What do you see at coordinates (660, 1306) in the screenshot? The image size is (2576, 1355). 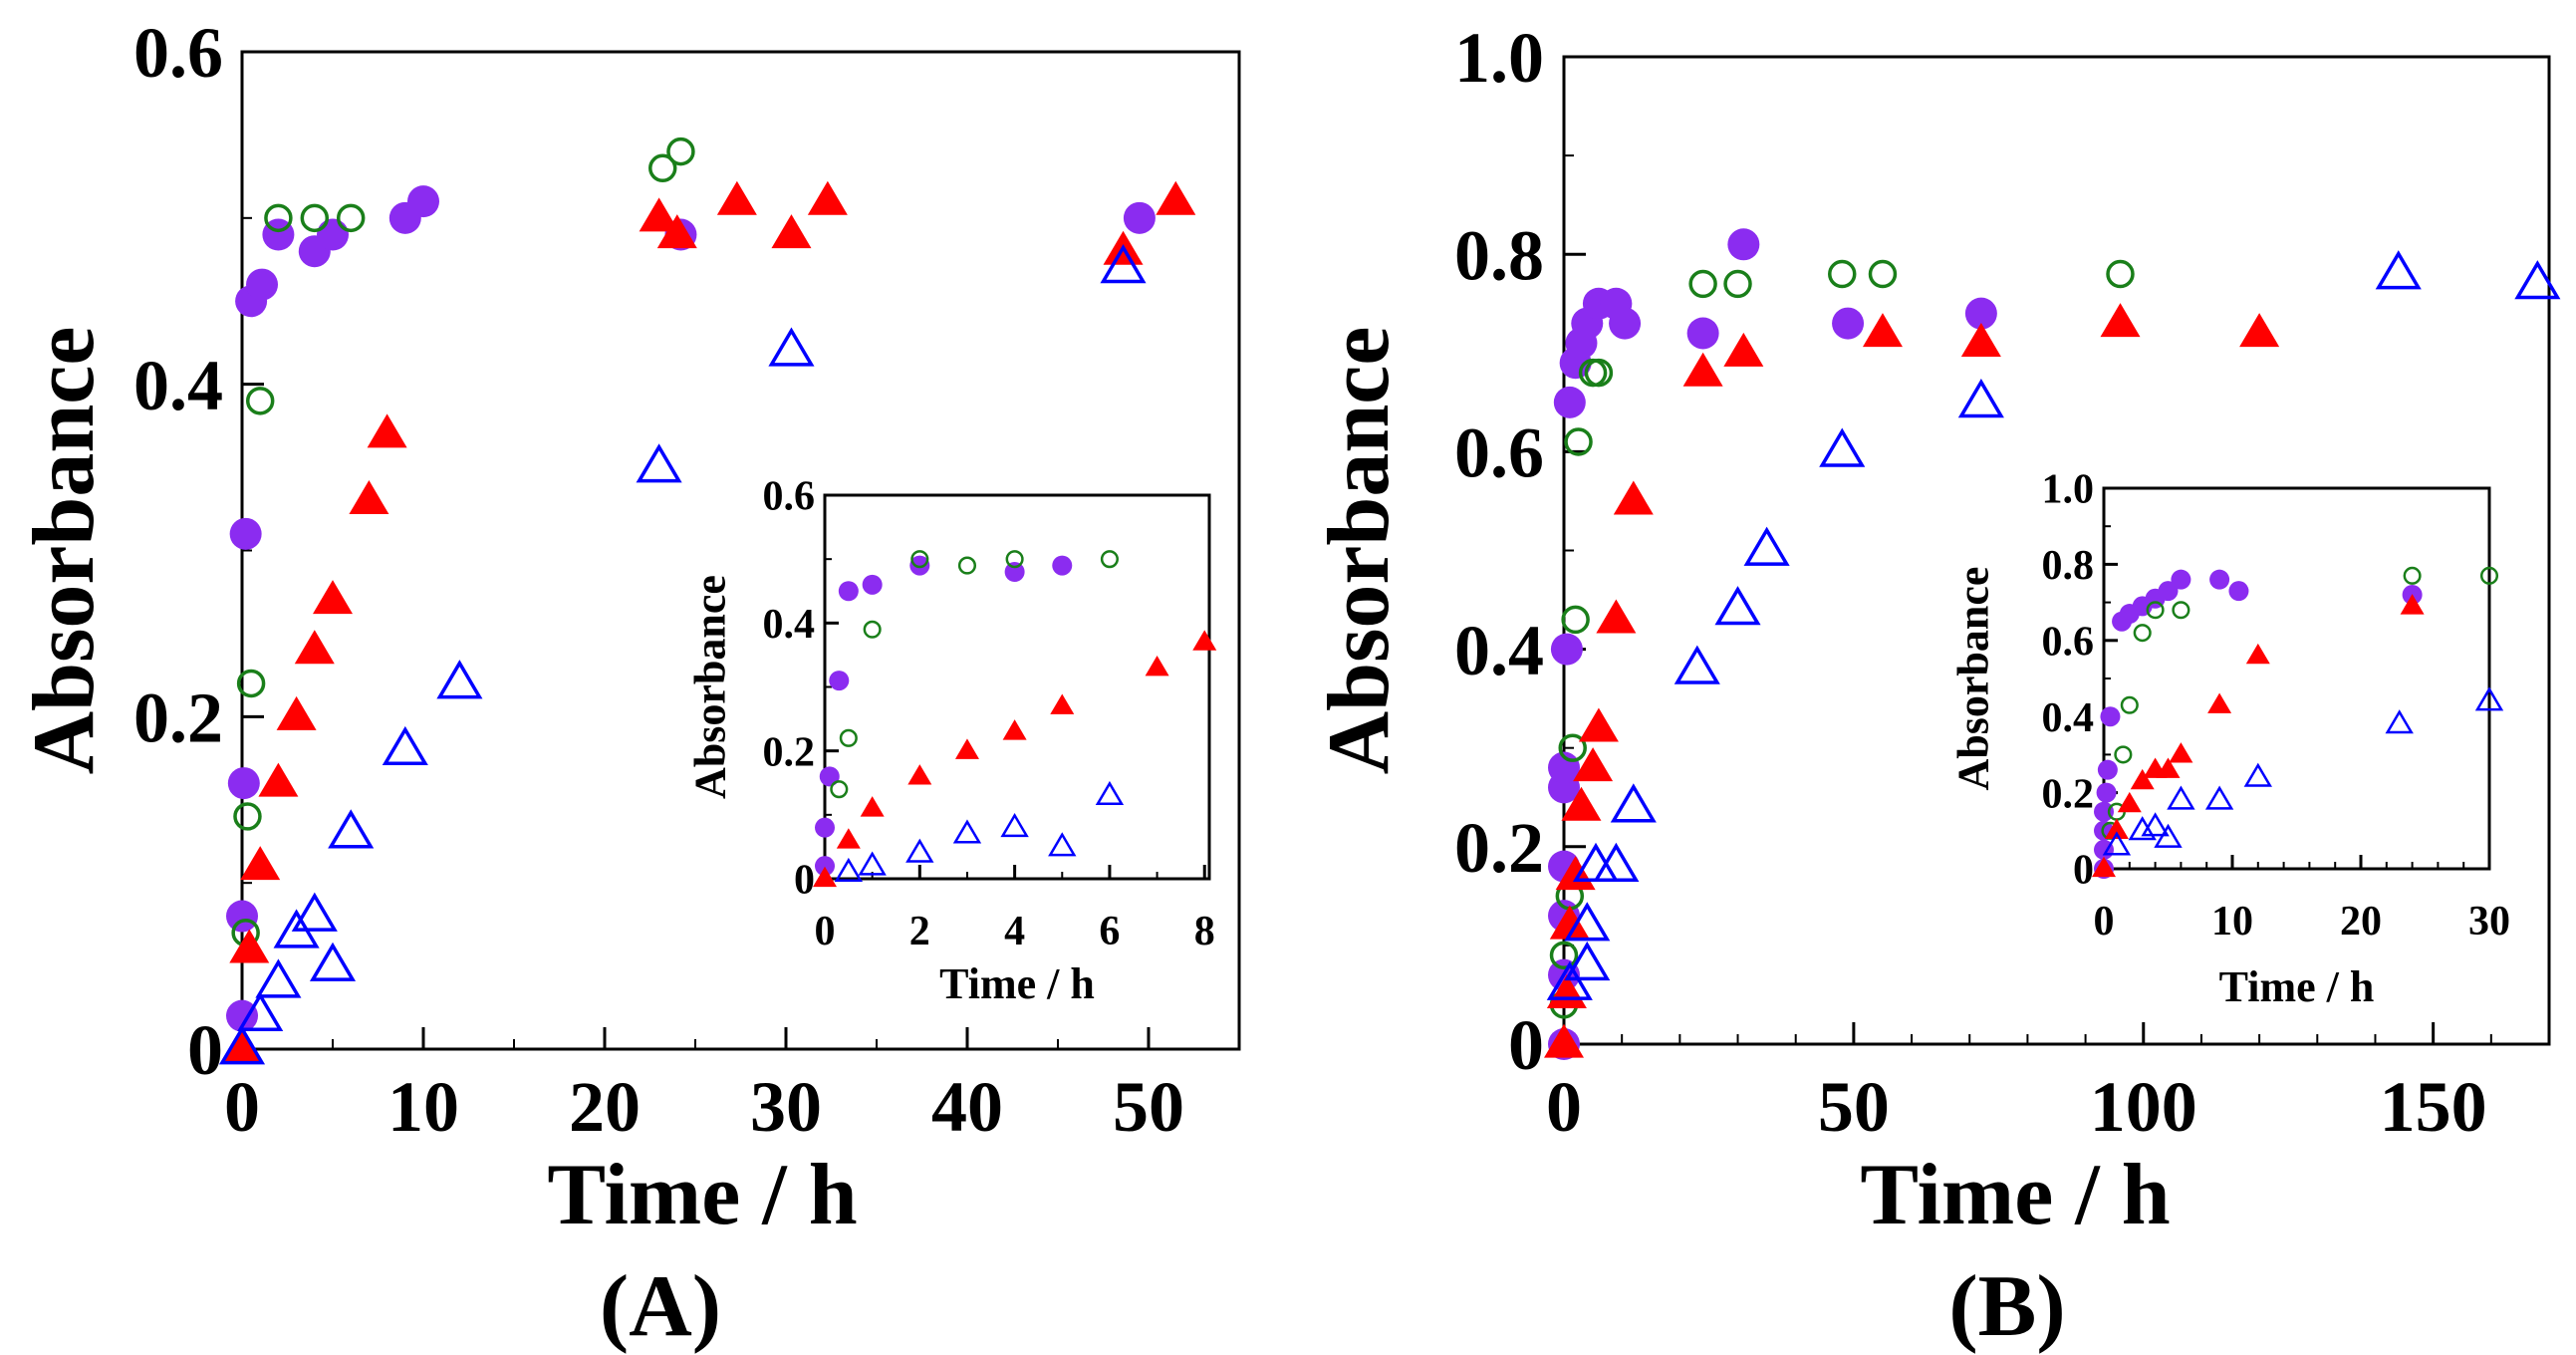 I see `panel-label: (A)` at bounding box center [660, 1306].